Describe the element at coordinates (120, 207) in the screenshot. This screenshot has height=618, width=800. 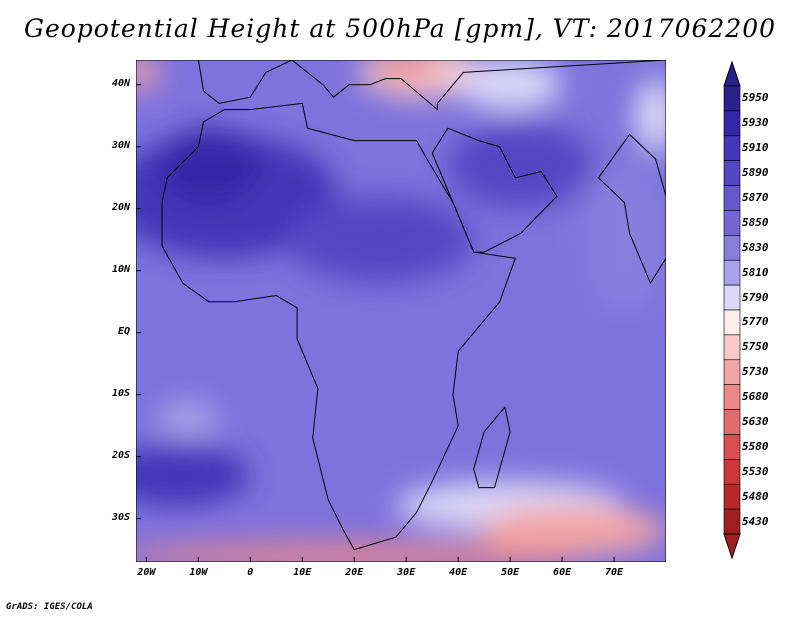
I see `lat-label: 20N` at that location.